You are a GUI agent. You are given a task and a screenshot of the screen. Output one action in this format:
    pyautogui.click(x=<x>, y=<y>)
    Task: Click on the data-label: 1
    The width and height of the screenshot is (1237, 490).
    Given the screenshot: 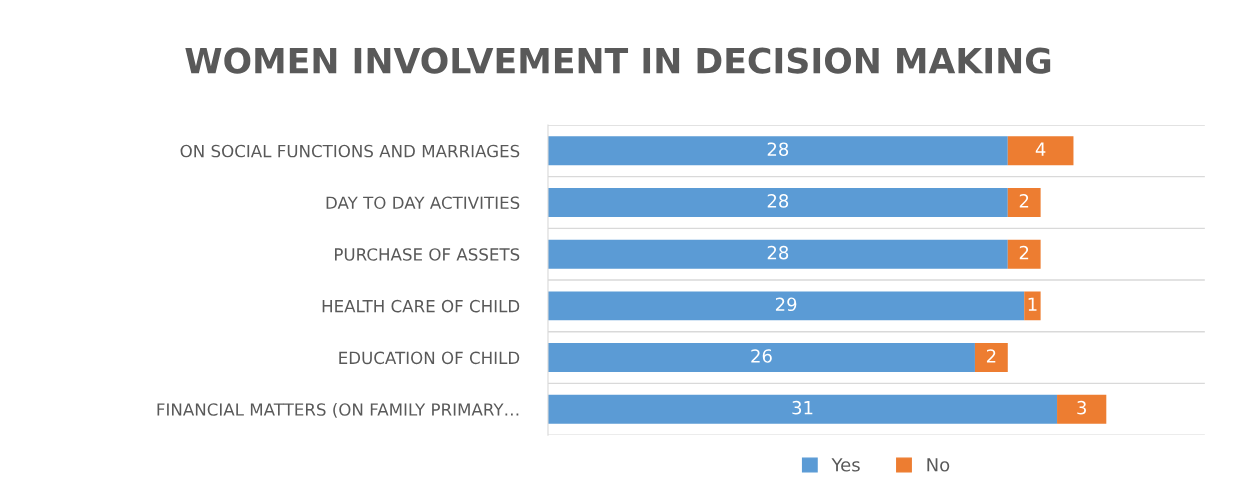 What is the action you would take?
    pyautogui.click(x=1032, y=304)
    